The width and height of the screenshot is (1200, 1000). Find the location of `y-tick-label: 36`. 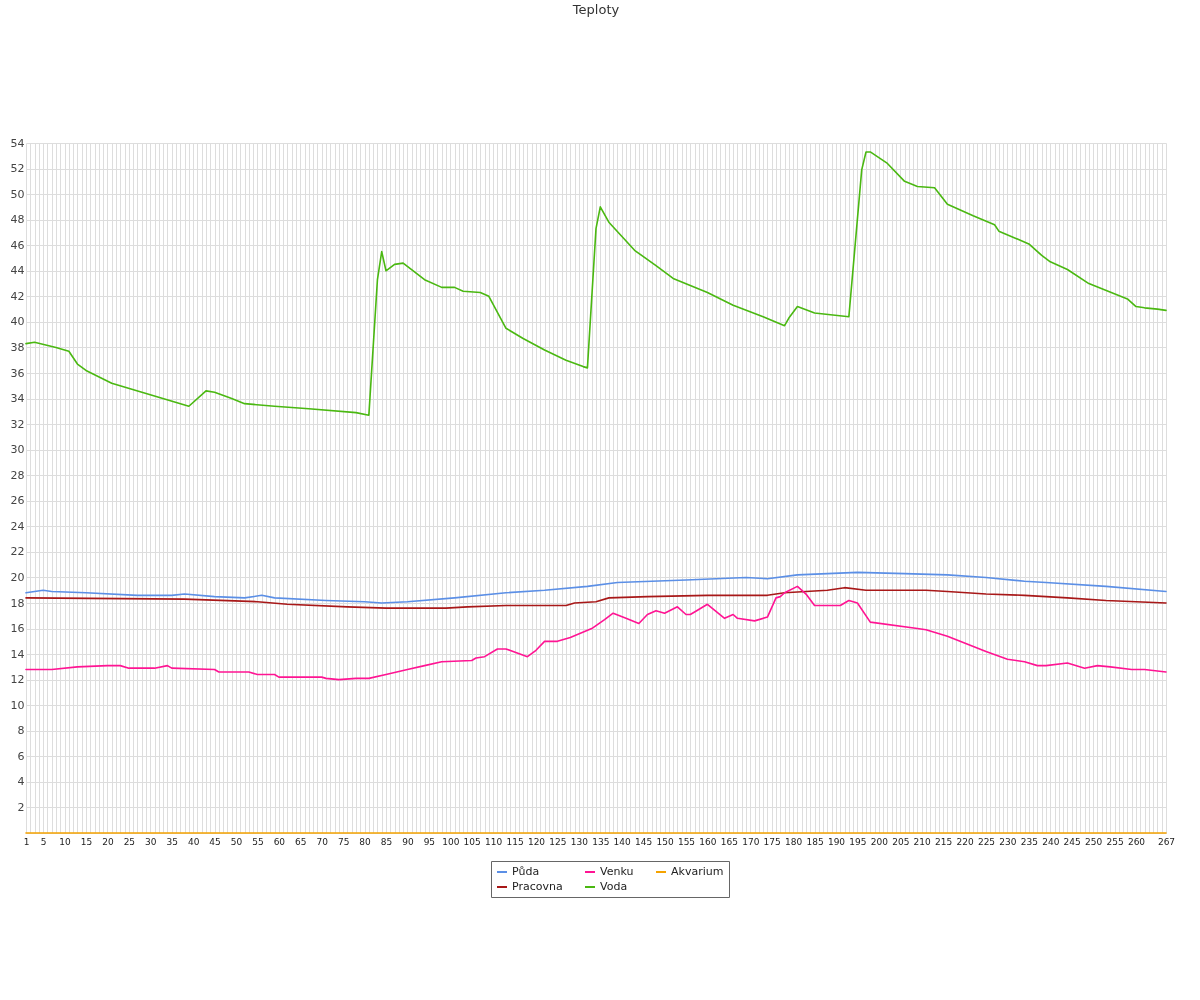

y-tick-label: 36 is located at coordinates (17, 373).